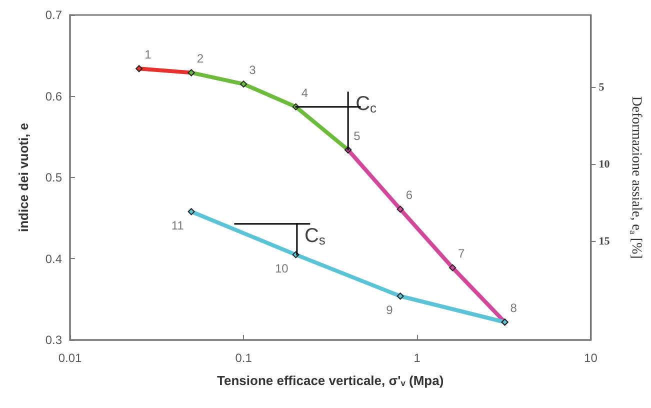 This screenshot has width=651, height=408. What do you see at coordinates (148, 55) in the screenshot?
I see `annotation: 1` at bounding box center [148, 55].